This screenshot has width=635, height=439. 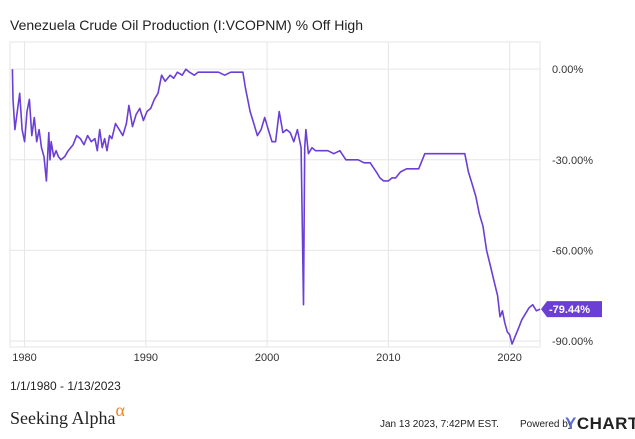 I want to click on x-tick-labels: 1980 1990 2000 2010 2020, so click(x=267, y=358).